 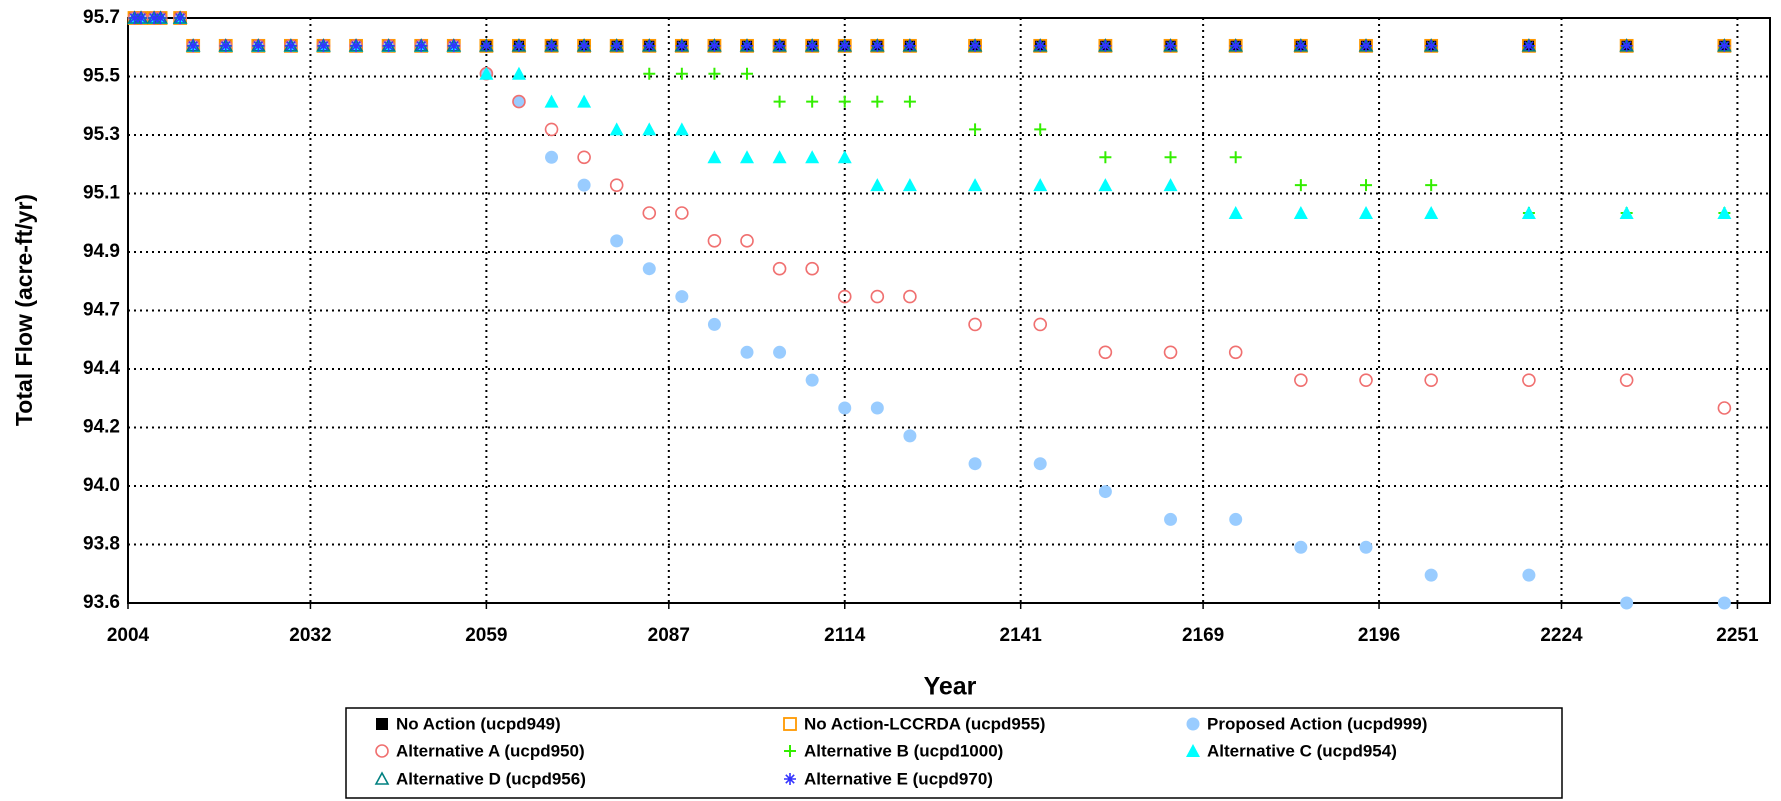 I want to click on legend-item: Alternative E (ucpd970), so click(x=888, y=778).